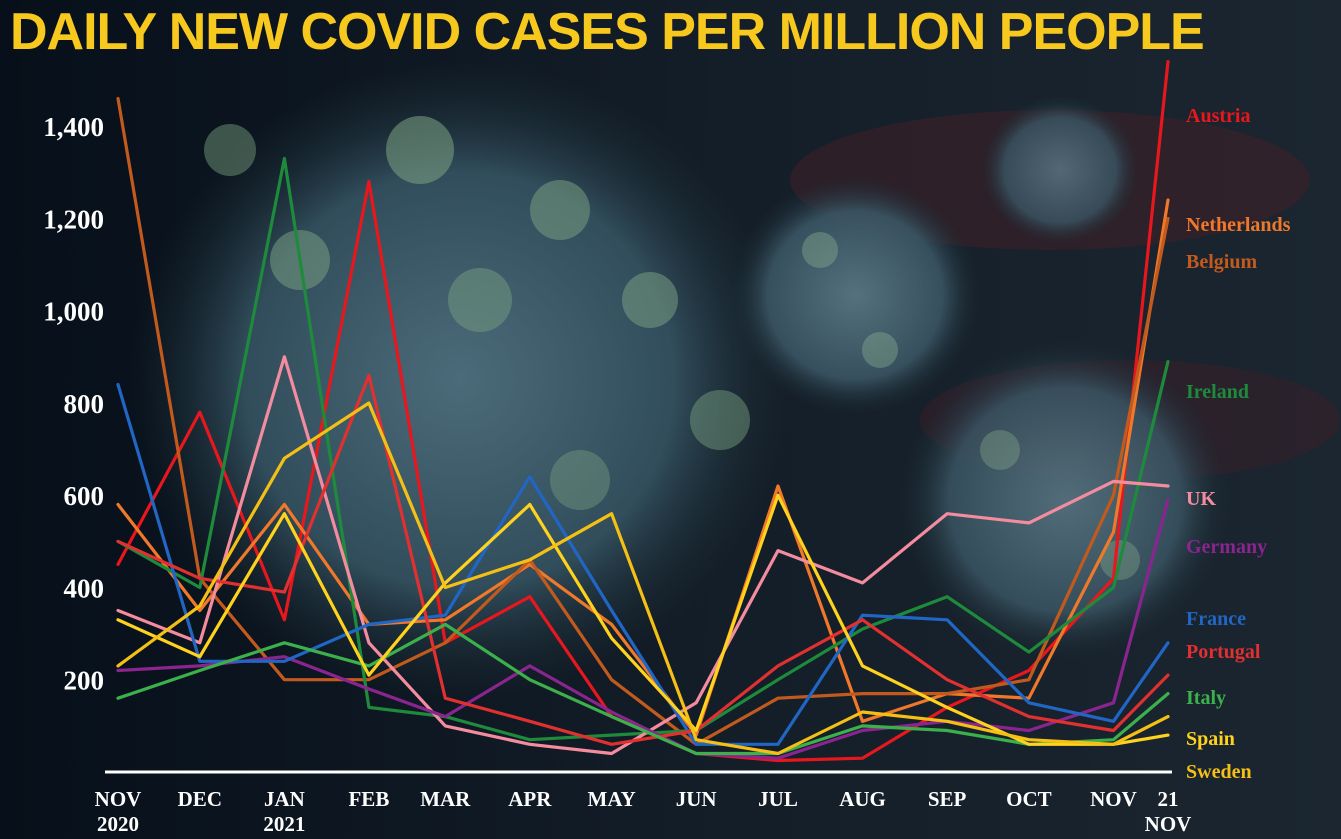  Describe the element at coordinates (1223, 652) in the screenshot. I see `legend-label-portugal: Portugal` at that location.